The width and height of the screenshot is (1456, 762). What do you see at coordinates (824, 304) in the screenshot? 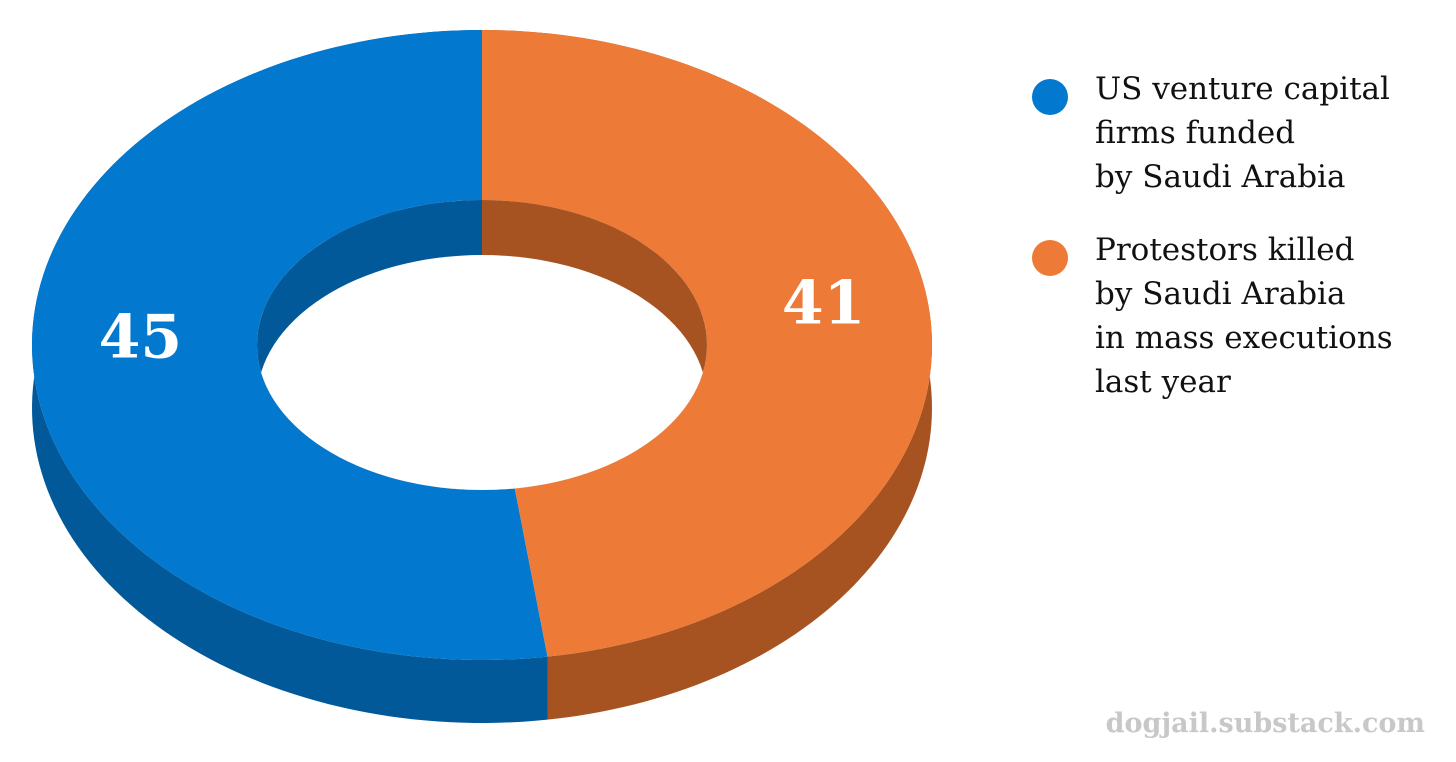
I see `value-label: 41` at bounding box center [824, 304].